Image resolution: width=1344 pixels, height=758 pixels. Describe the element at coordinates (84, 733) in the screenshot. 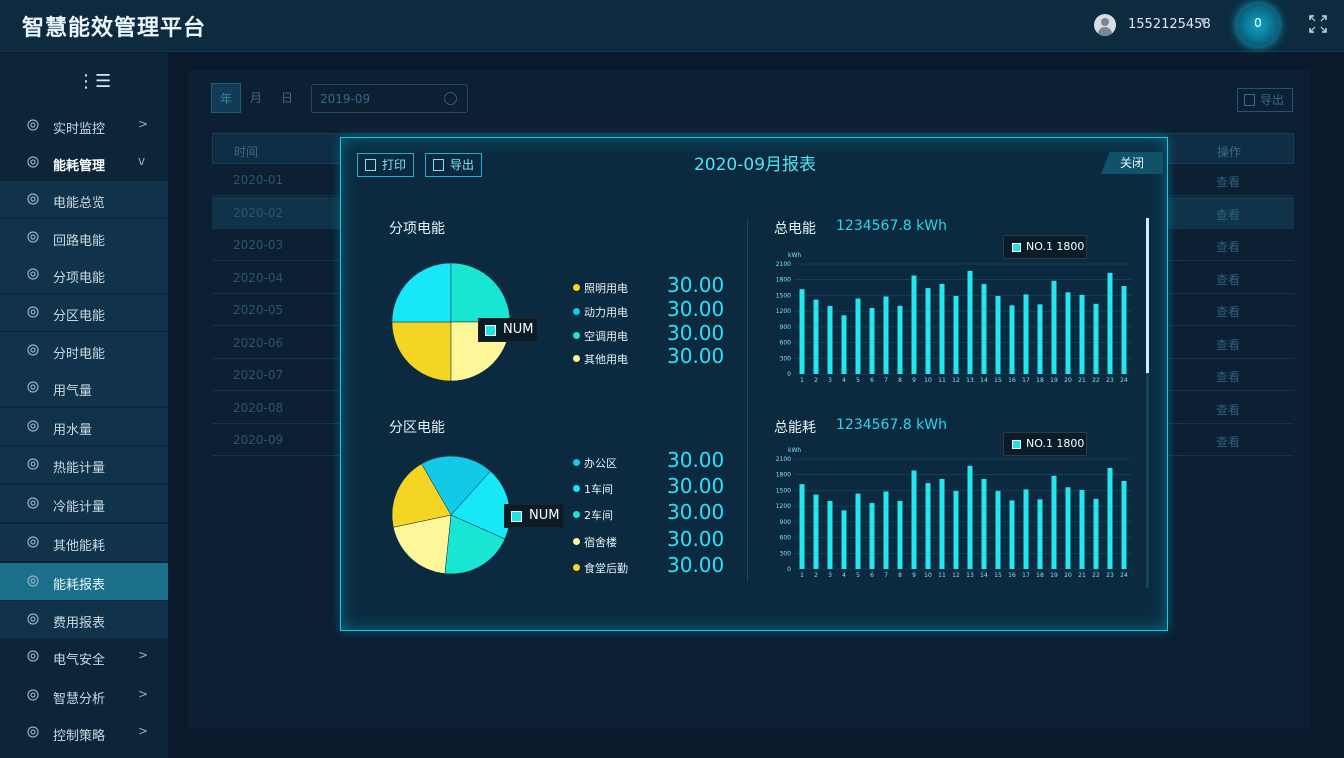

I see `sidebar-item-16: 控制策略 >` at that location.